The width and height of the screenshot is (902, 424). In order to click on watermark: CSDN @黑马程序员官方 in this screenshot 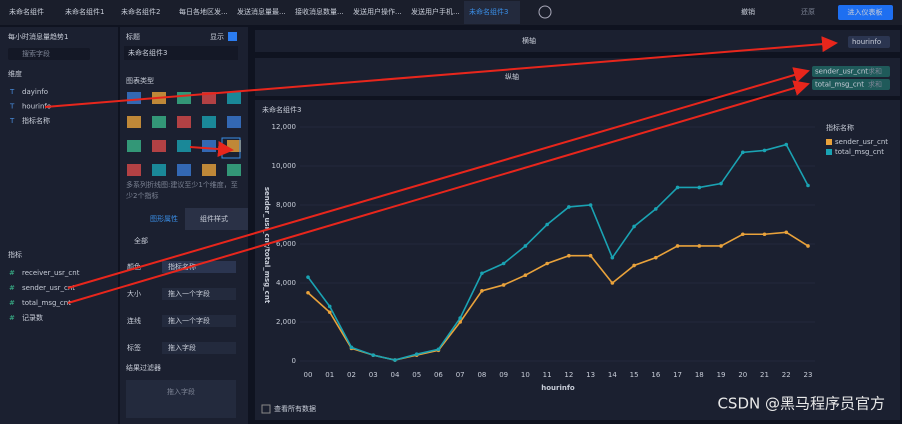, I will do `click(801, 404)`.